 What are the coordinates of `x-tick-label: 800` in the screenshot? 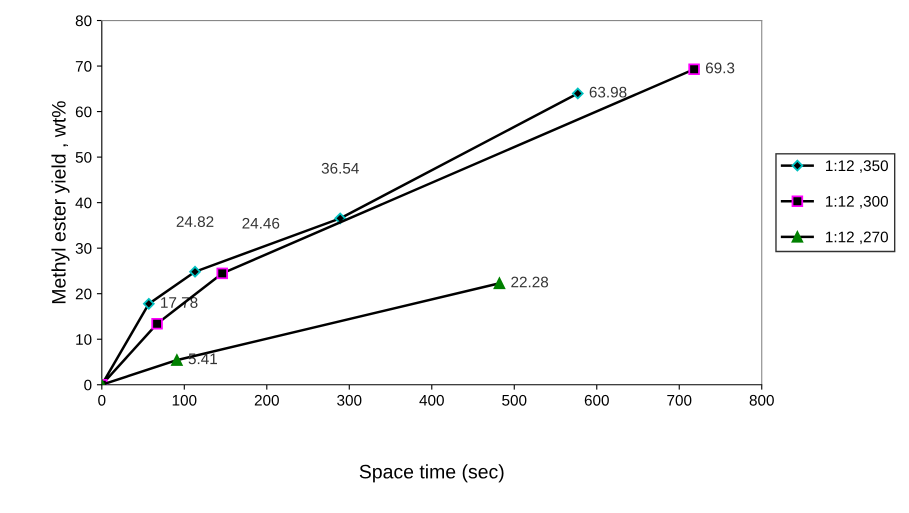 It's located at (762, 400).